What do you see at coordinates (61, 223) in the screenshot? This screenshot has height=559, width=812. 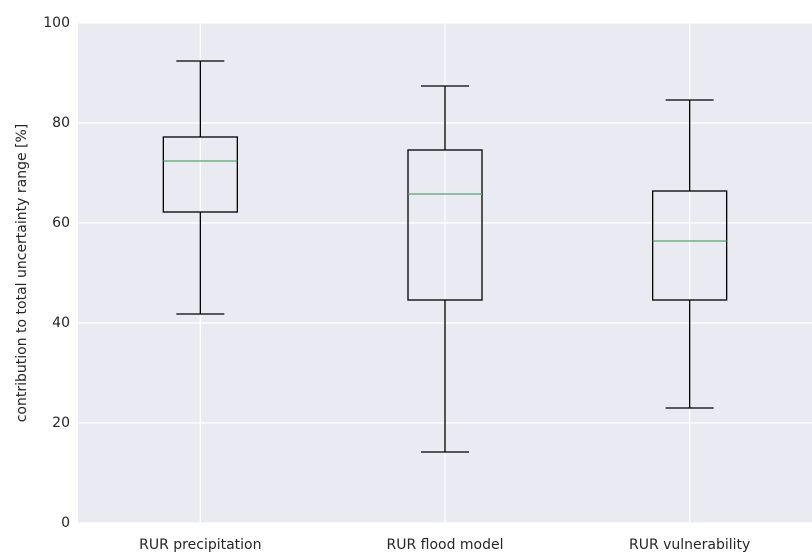 I see `y-tick-label: 60` at bounding box center [61, 223].